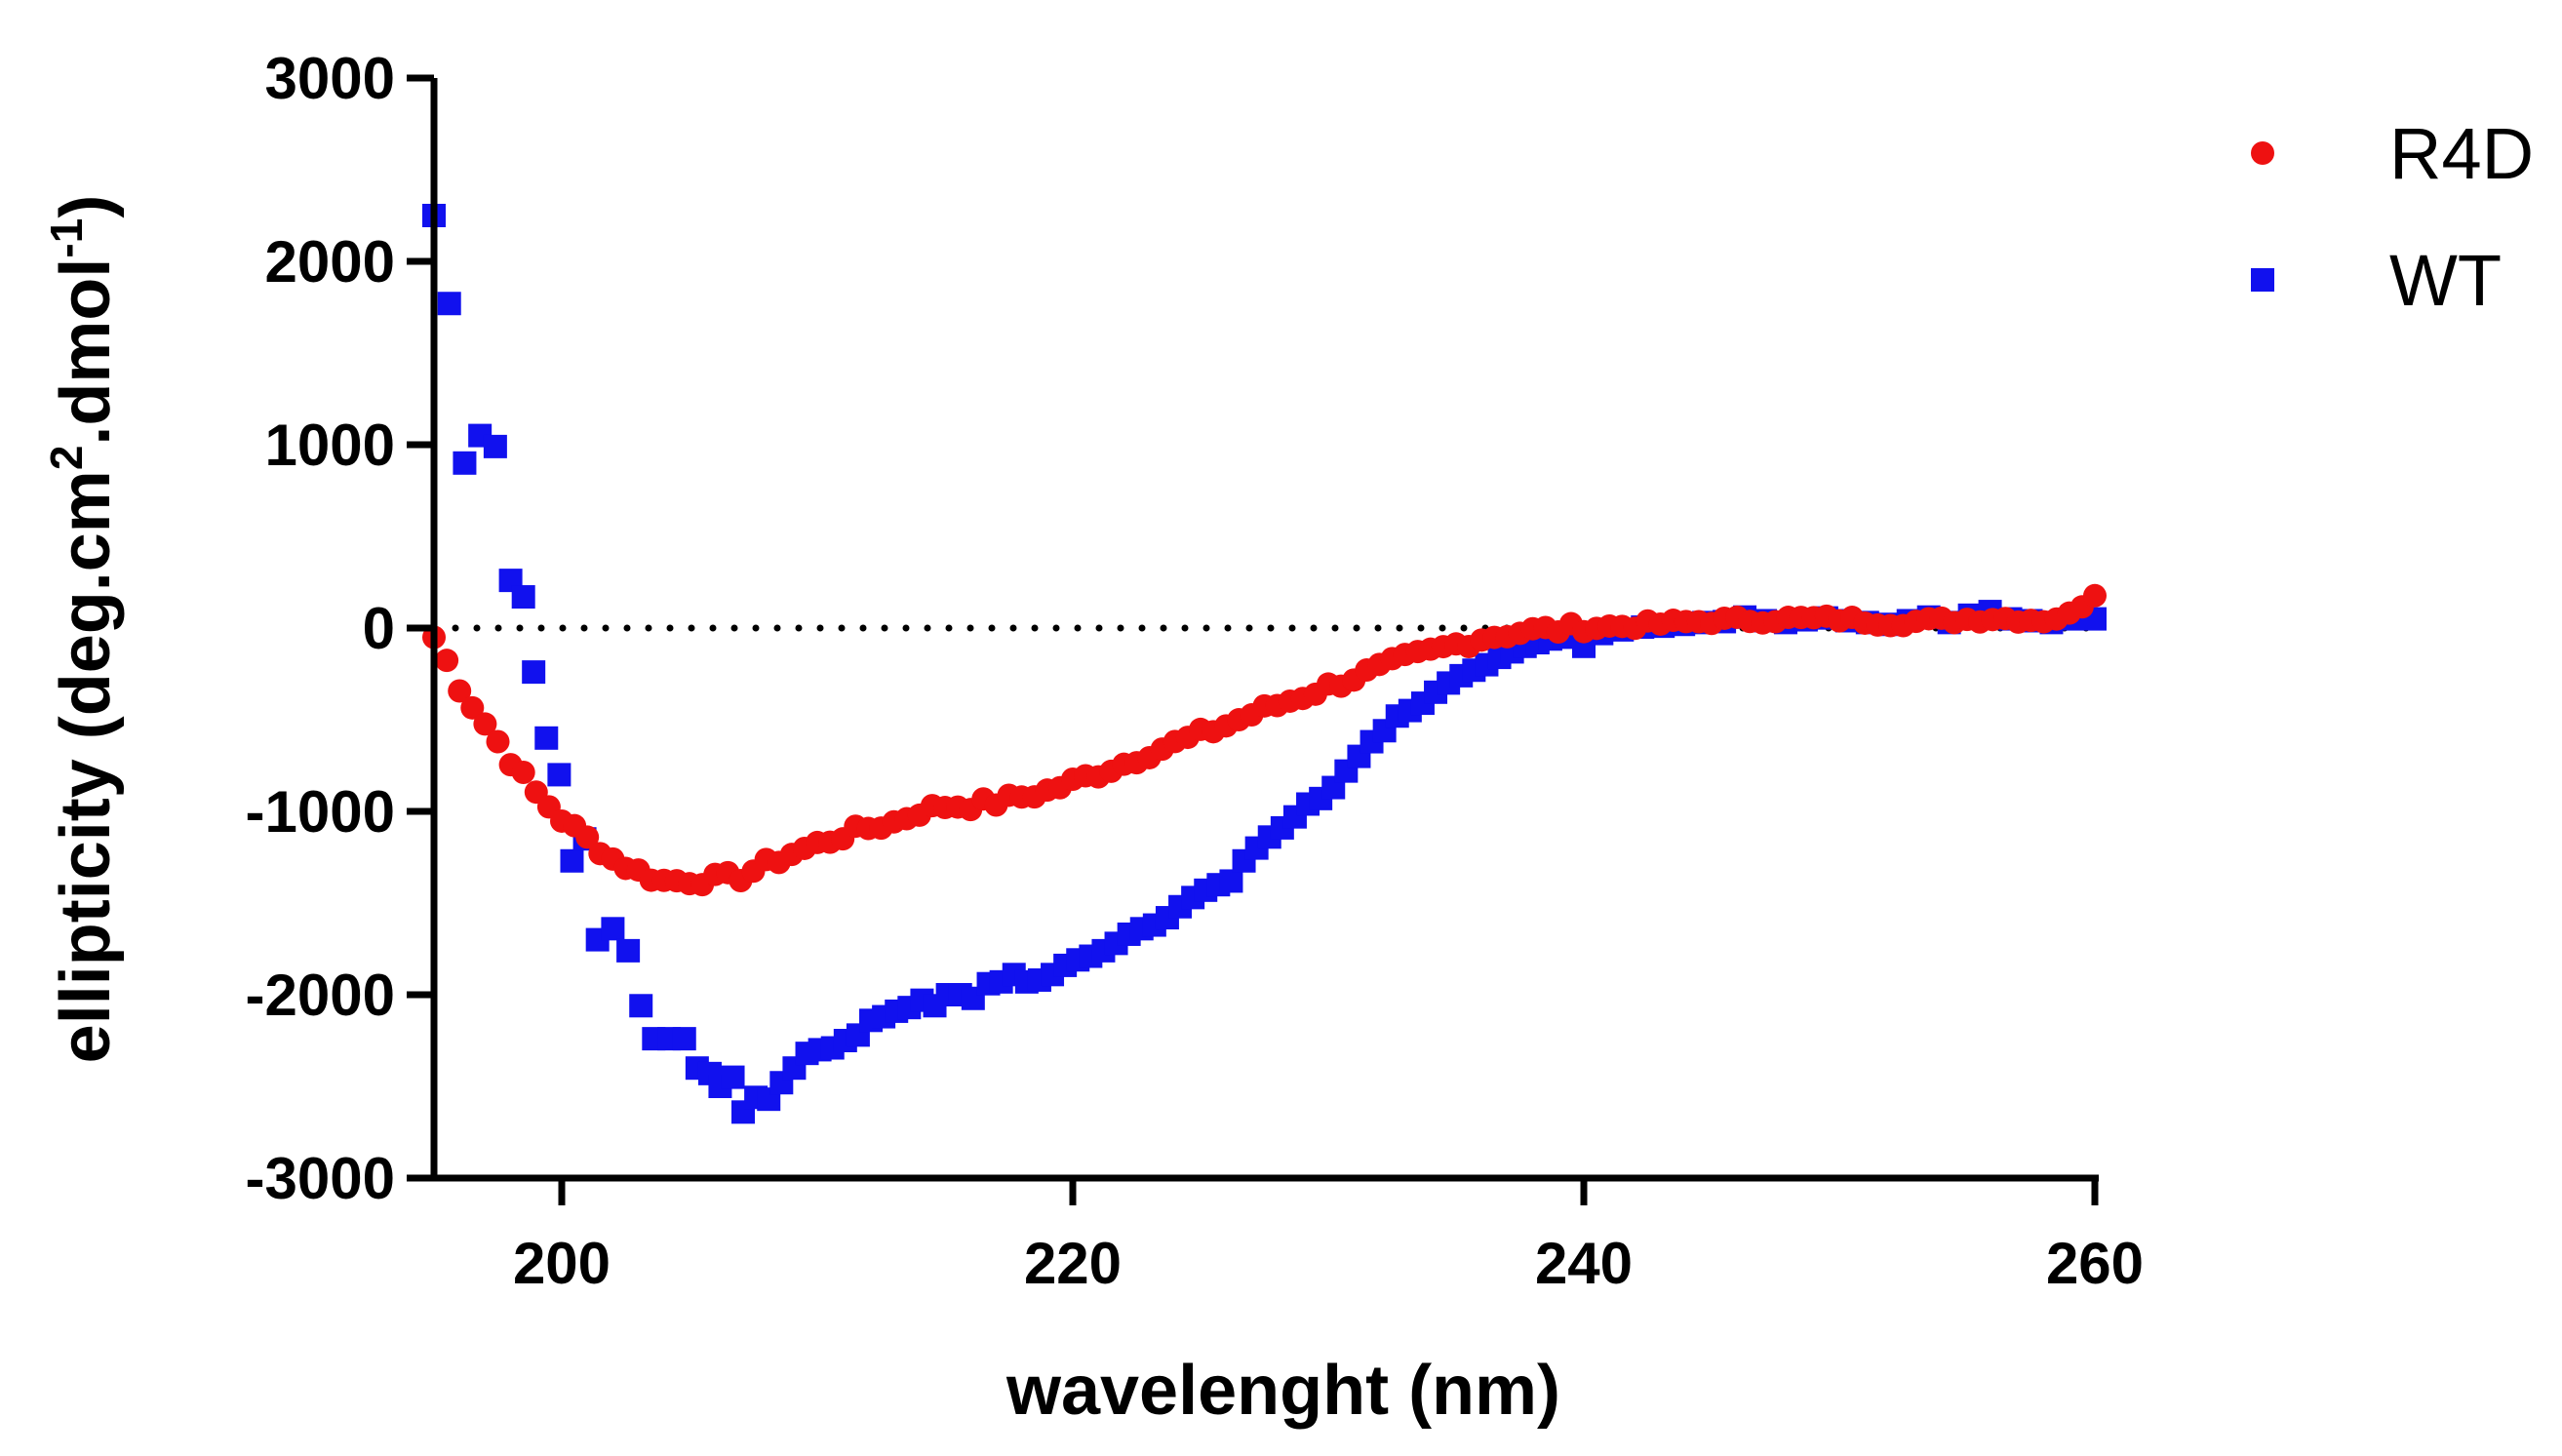 Image resolution: width=2562 pixels, height=1456 pixels. I want to click on y-tick-label: 2000, so click(330, 262).